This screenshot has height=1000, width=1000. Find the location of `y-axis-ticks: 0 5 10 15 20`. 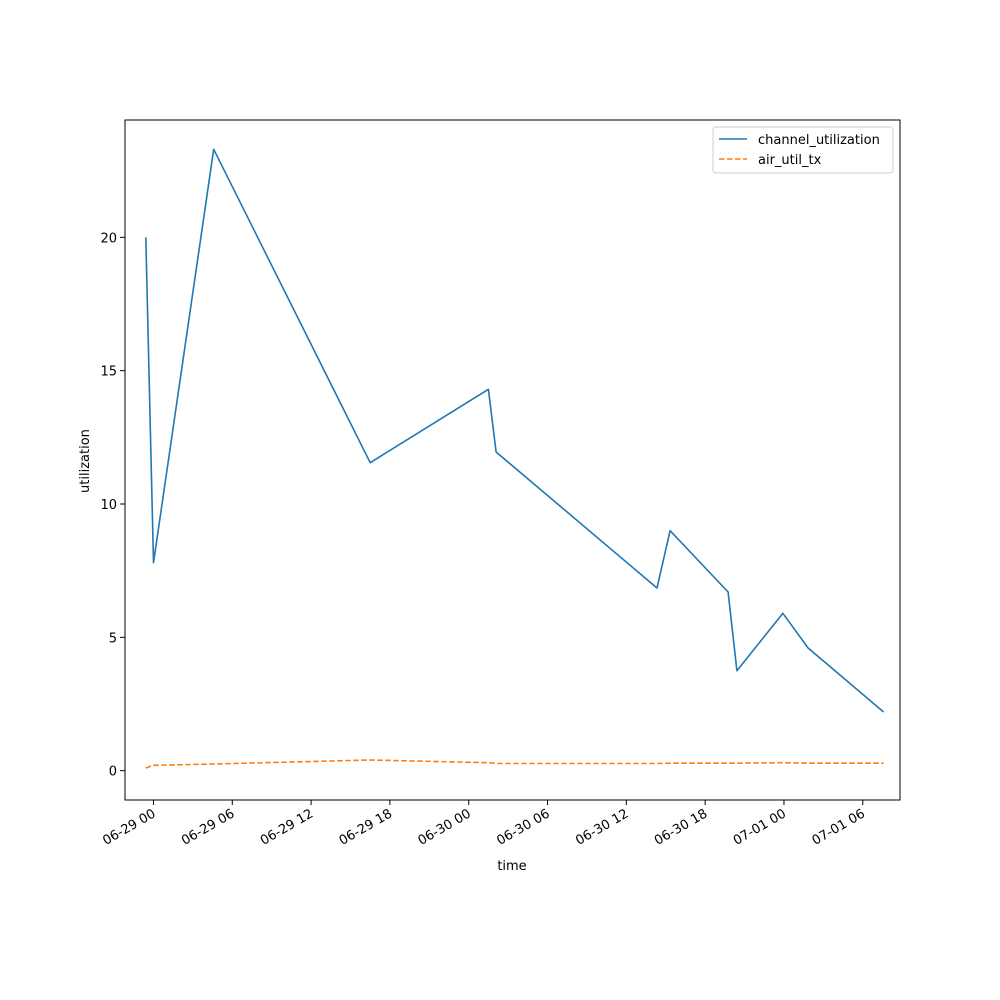

y-axis-ticks: 0 5 10 15 20 is located at coordinates (112, 505).